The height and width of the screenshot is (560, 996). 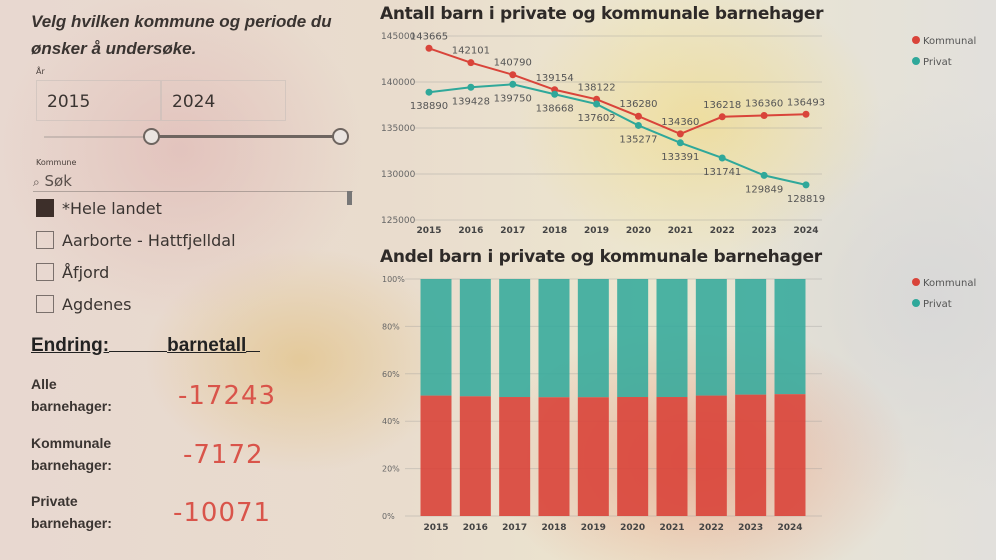 I want to click on year-slicer-label: År, so click(x=40, y=71).